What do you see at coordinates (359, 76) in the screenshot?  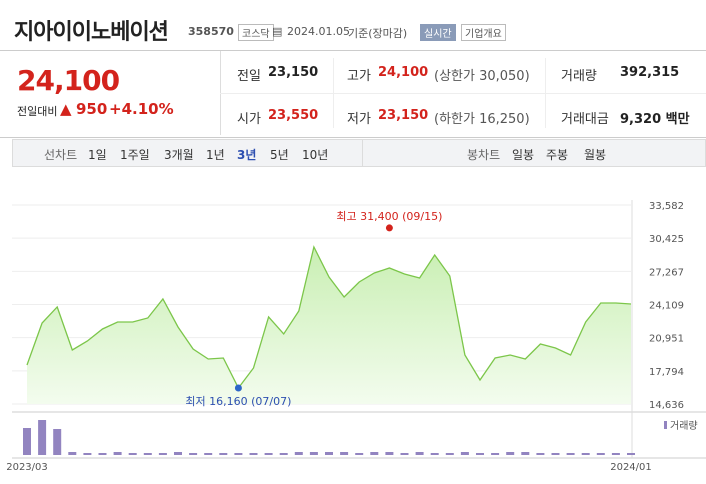 I see `stat-label: 고가` at bounding box center [359, 76].